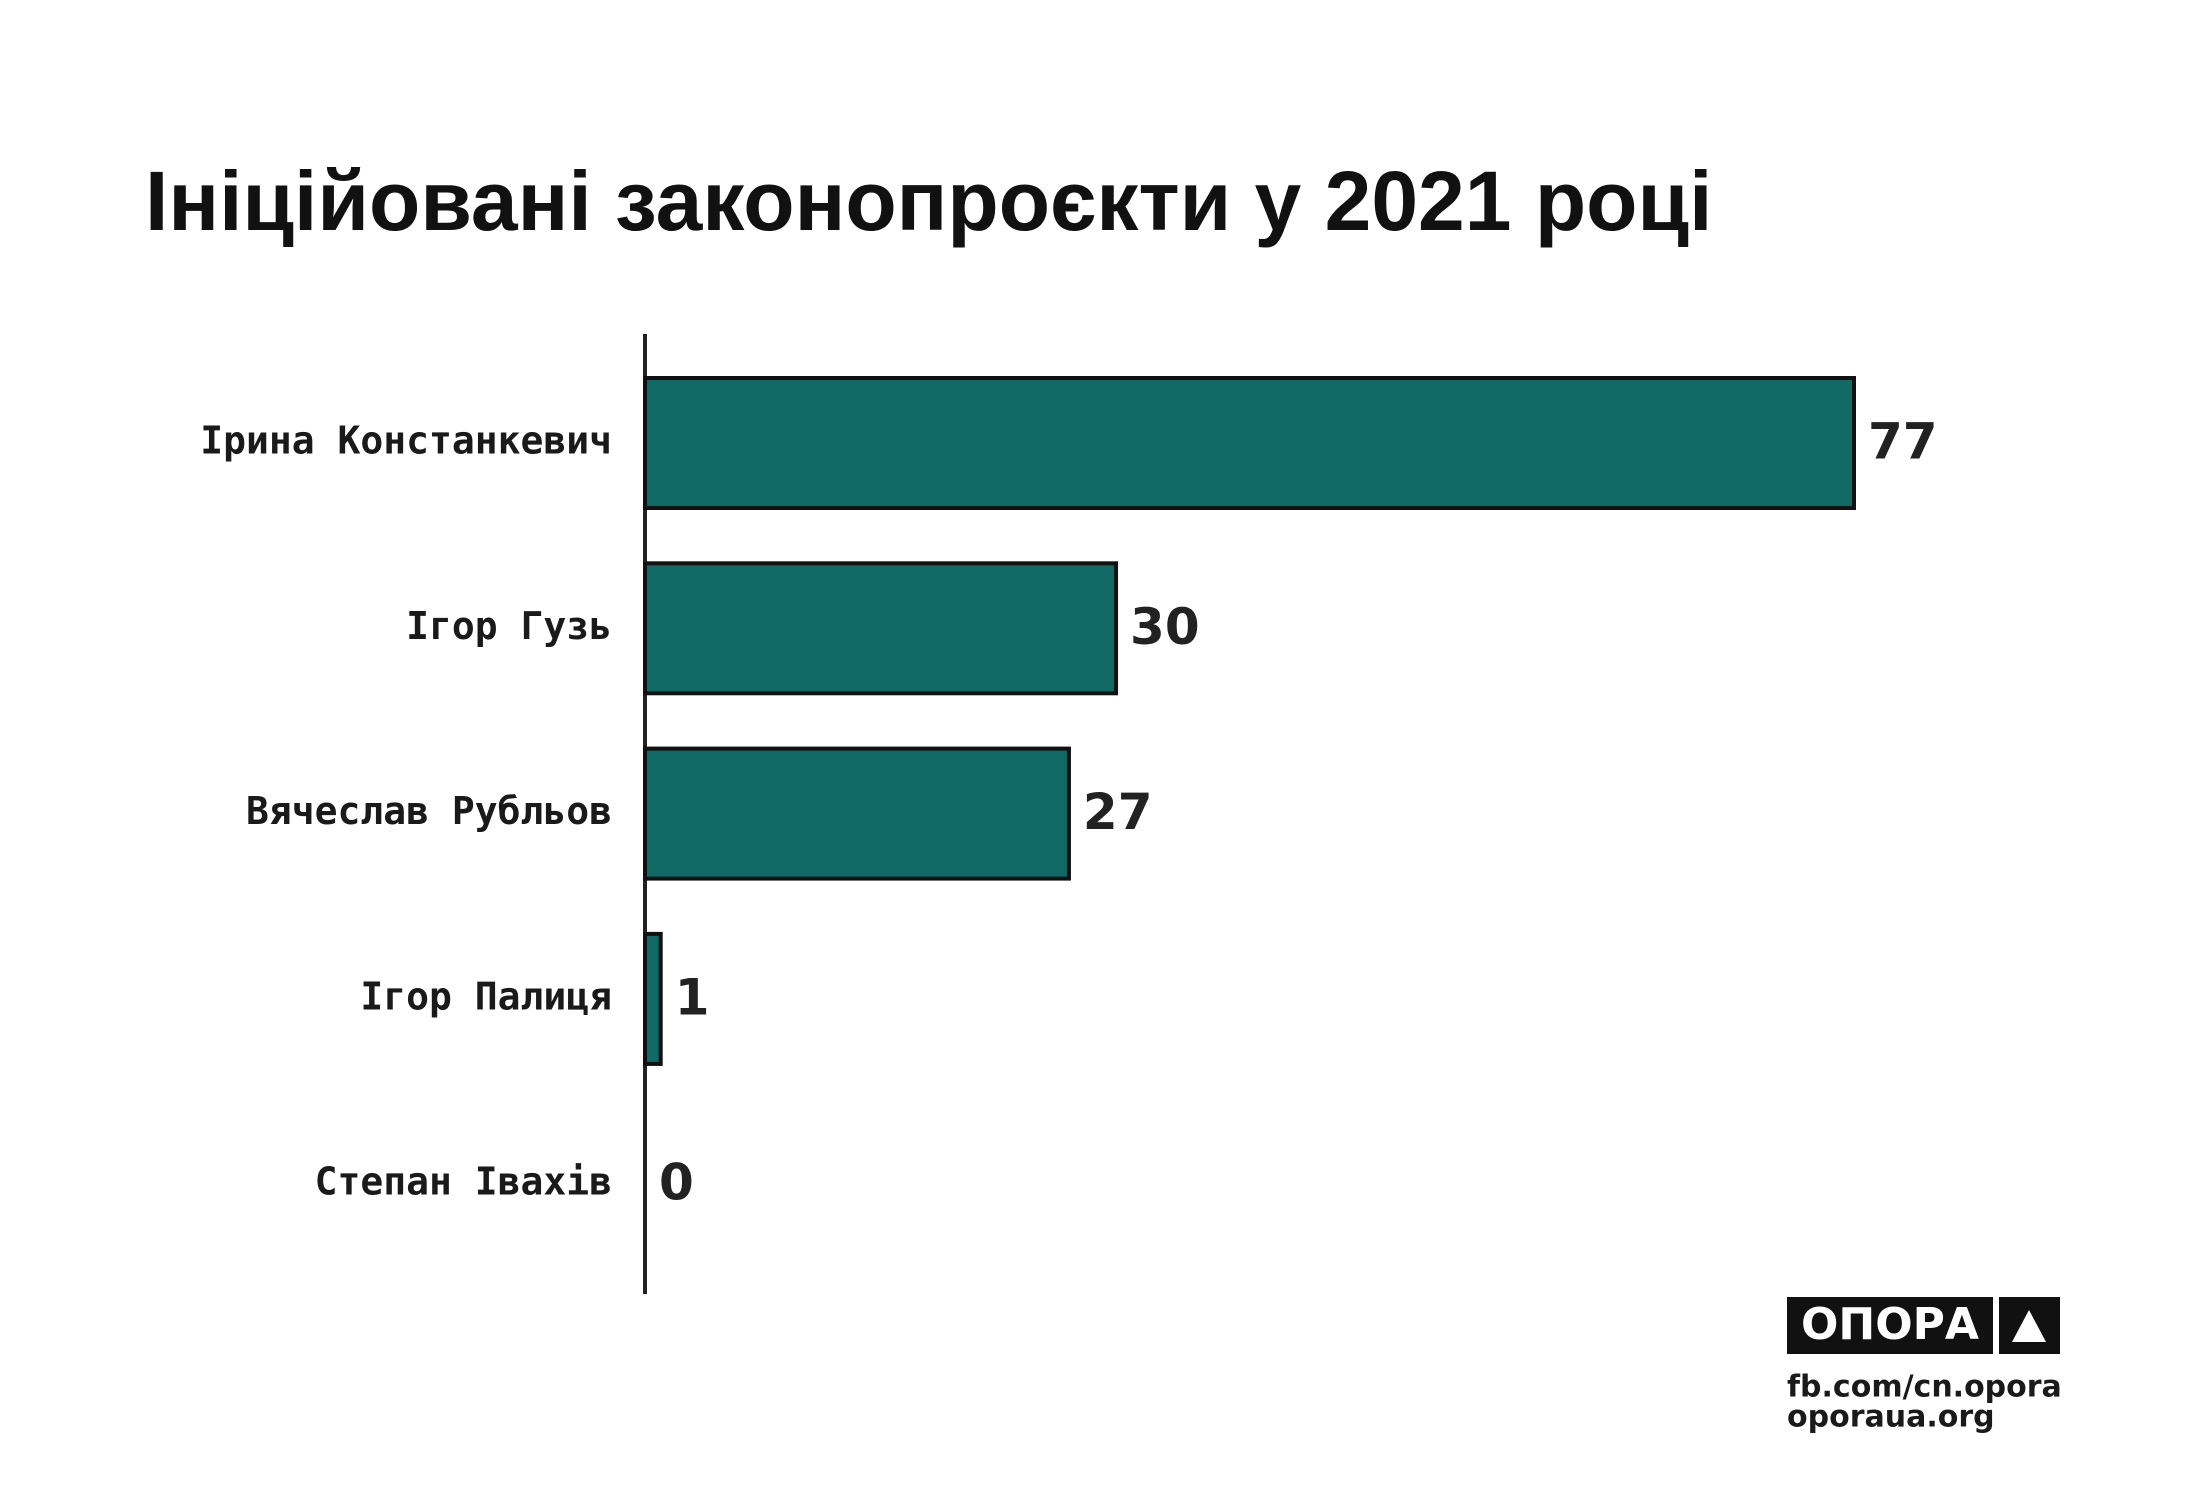  I want to click on category-label: Ігор Гузь, so click(509, 626).